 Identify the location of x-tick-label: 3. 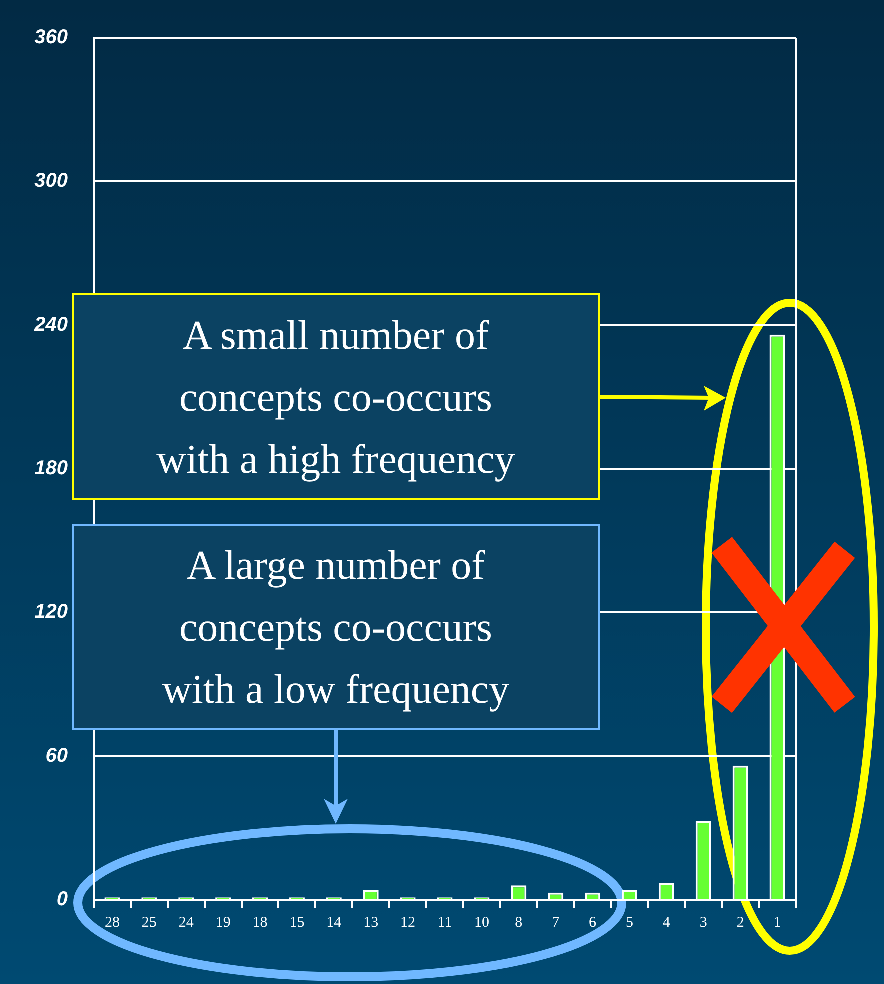
(704, 922).